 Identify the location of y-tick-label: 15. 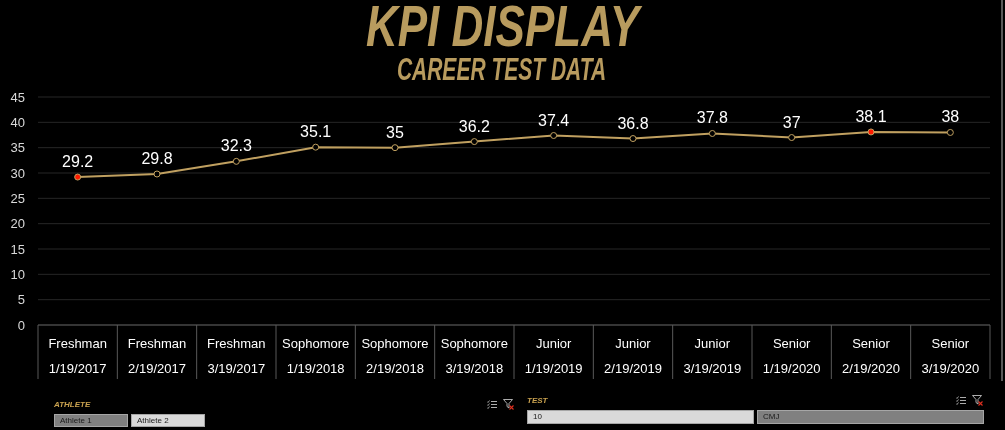
(17, 249).